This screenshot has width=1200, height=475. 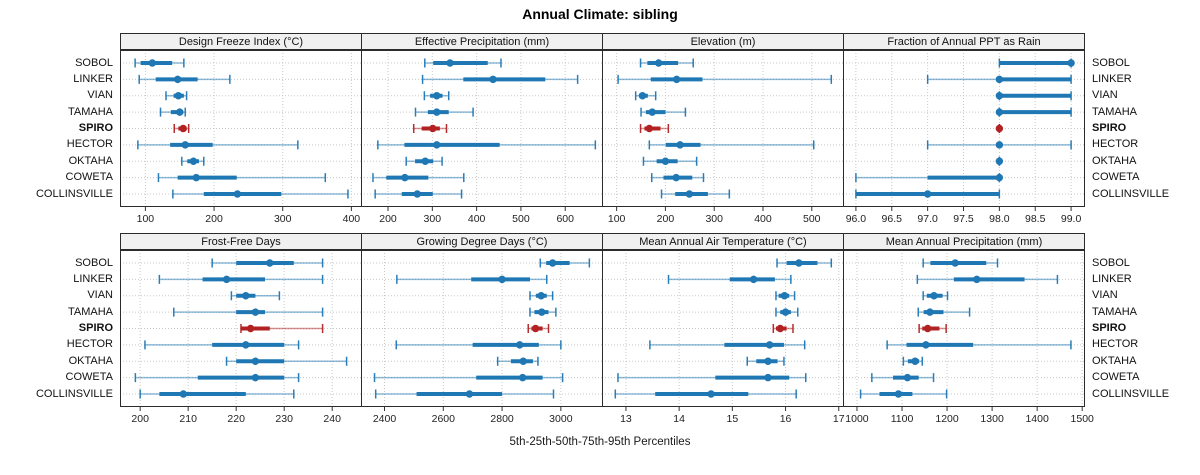 I want to click on axis-tick-label: 98.0, so click(x=999, y=219).